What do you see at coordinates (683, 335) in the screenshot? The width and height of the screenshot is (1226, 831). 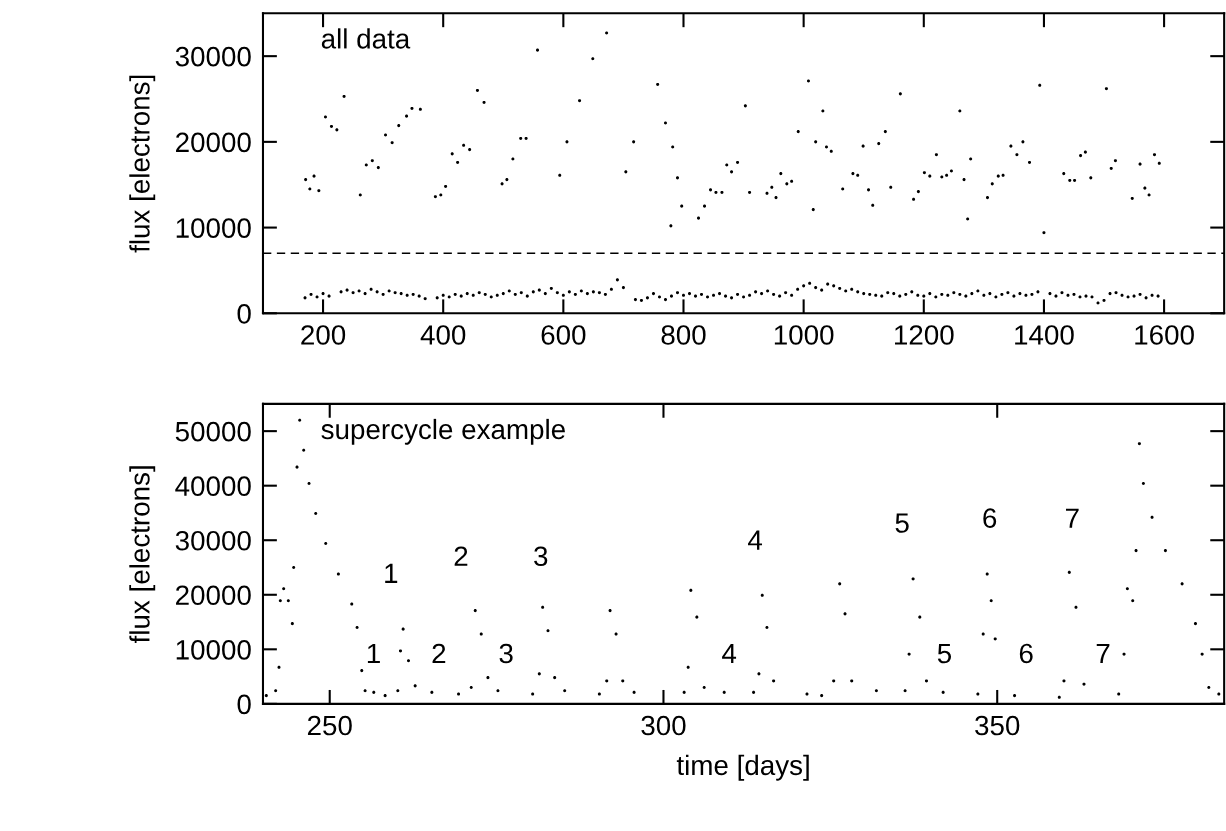 I see `x-tick-label: 800` at bounding box center [683, 335].